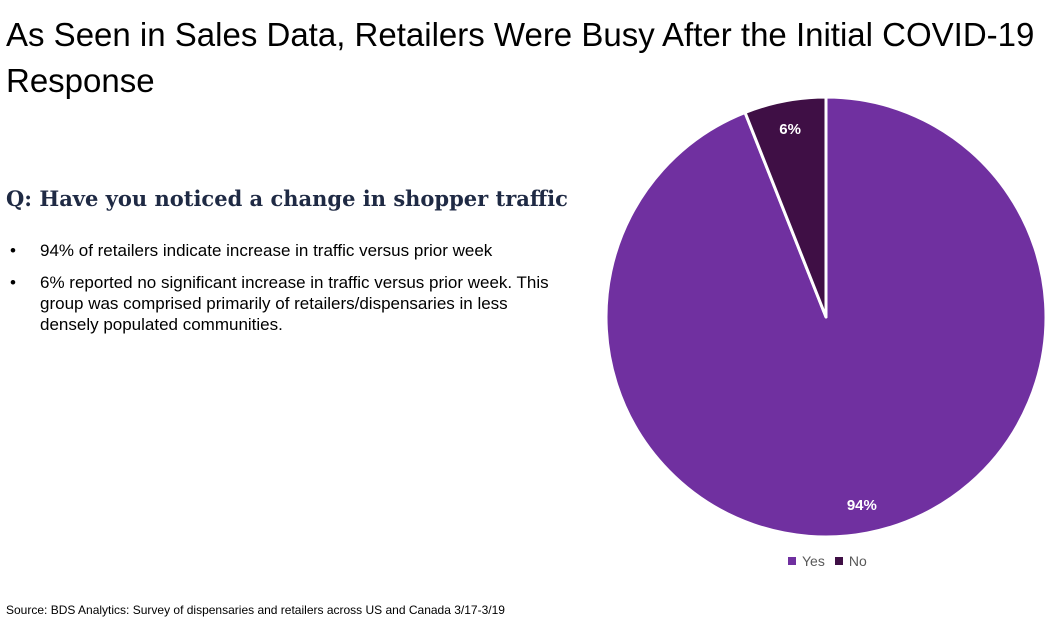  I want to click on legend-item-no: No, so click(850, 561).